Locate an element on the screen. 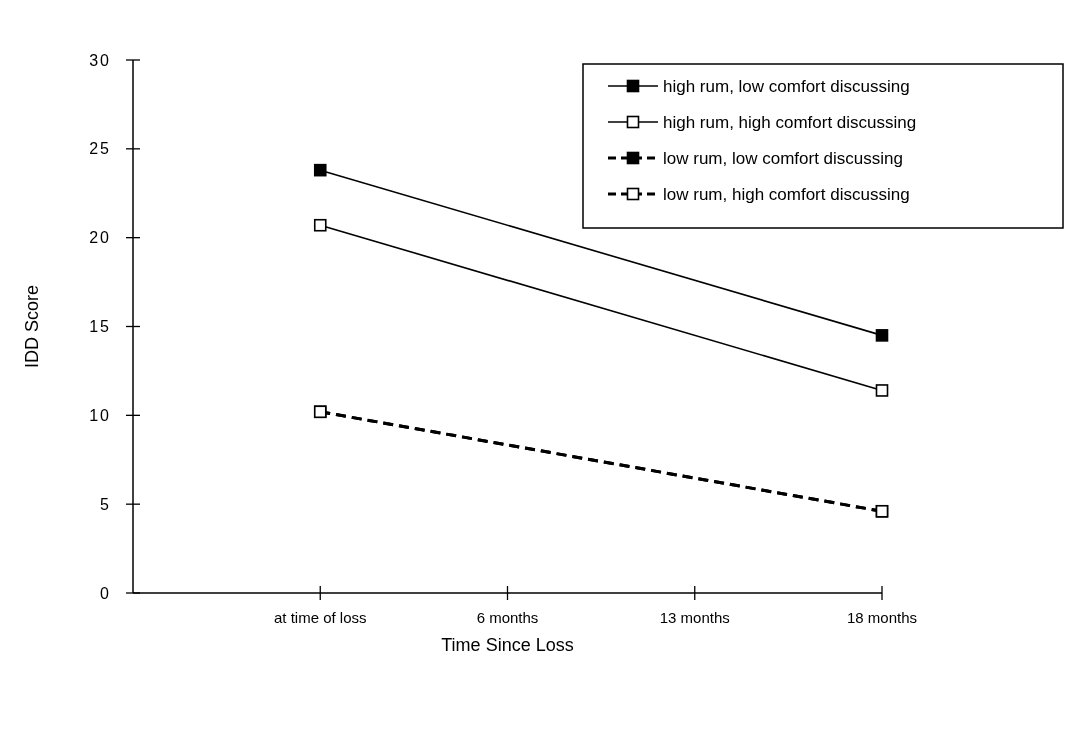  y-tick-label: 0 is located at coordinates (105, 593).